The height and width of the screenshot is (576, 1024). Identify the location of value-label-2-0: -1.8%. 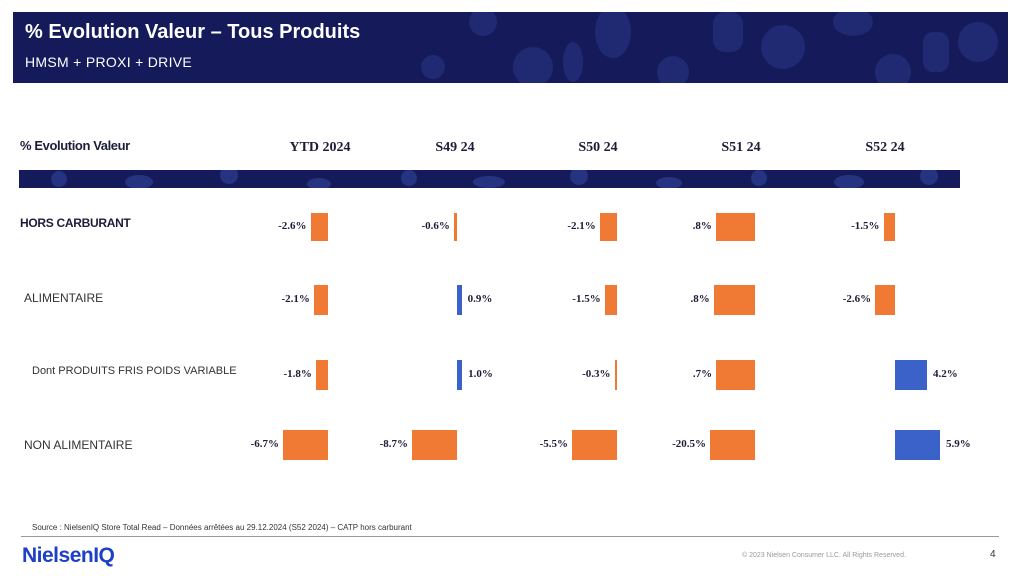
(297, 374).